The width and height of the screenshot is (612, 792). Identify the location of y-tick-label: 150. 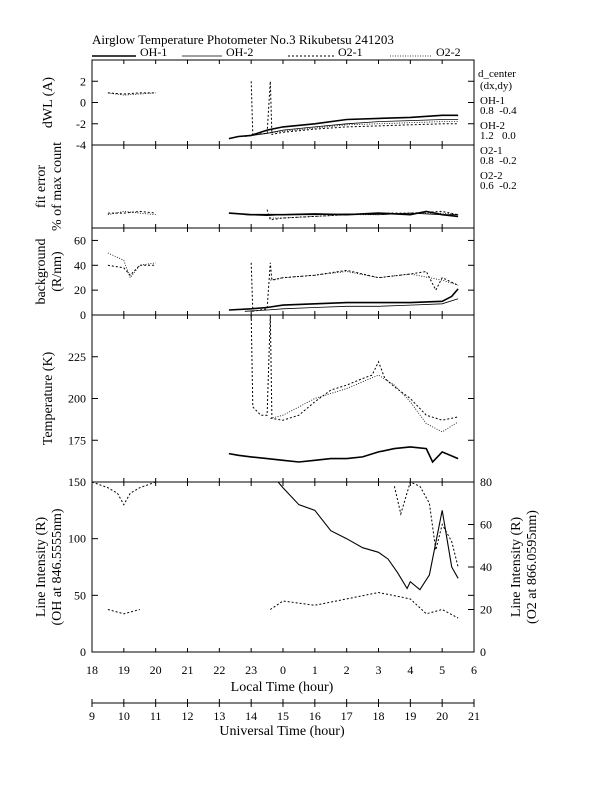
(77, 482).